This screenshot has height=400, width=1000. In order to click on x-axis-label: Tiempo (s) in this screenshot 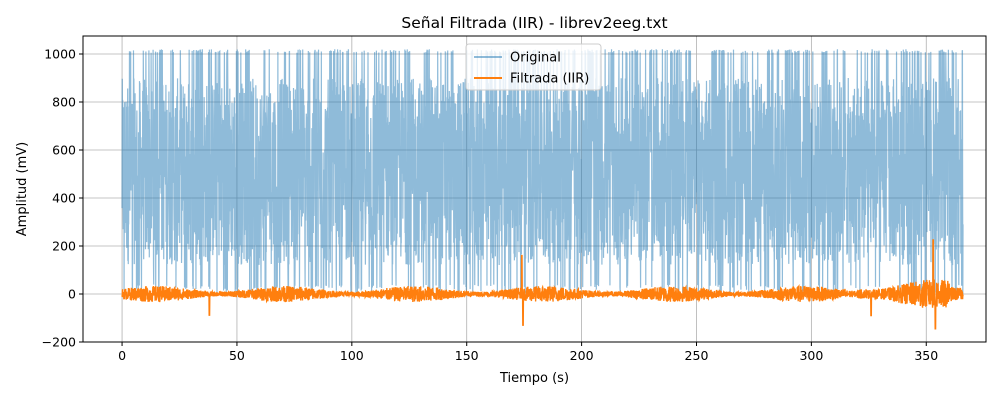, I will do `click(534, 378)`.